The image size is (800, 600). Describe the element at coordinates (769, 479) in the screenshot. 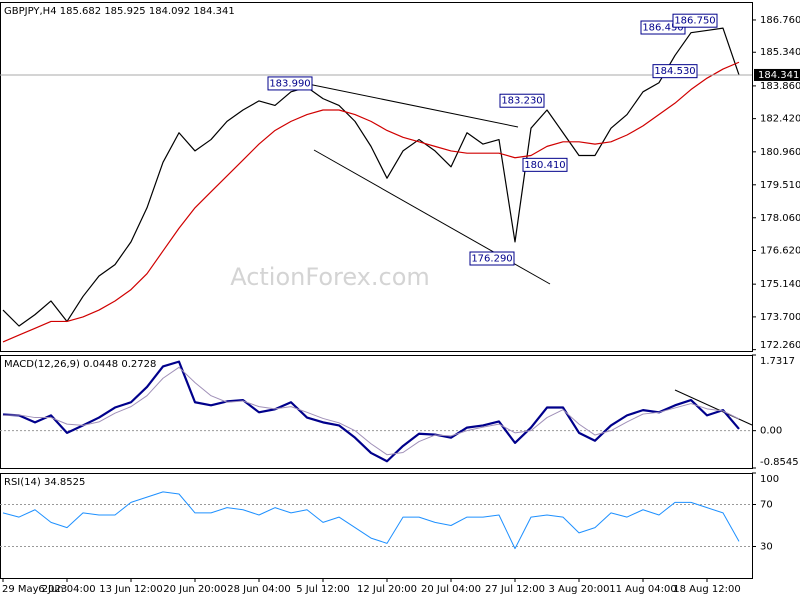

I see `y-tick-label: 100` at that location.